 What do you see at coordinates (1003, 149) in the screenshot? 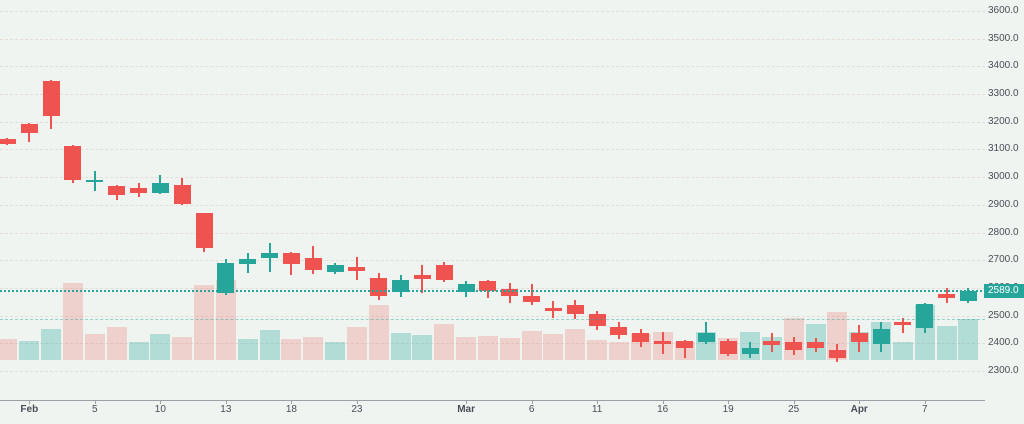
I see `price-tick-label: 3100.0` at bounding box center [1003, 149].